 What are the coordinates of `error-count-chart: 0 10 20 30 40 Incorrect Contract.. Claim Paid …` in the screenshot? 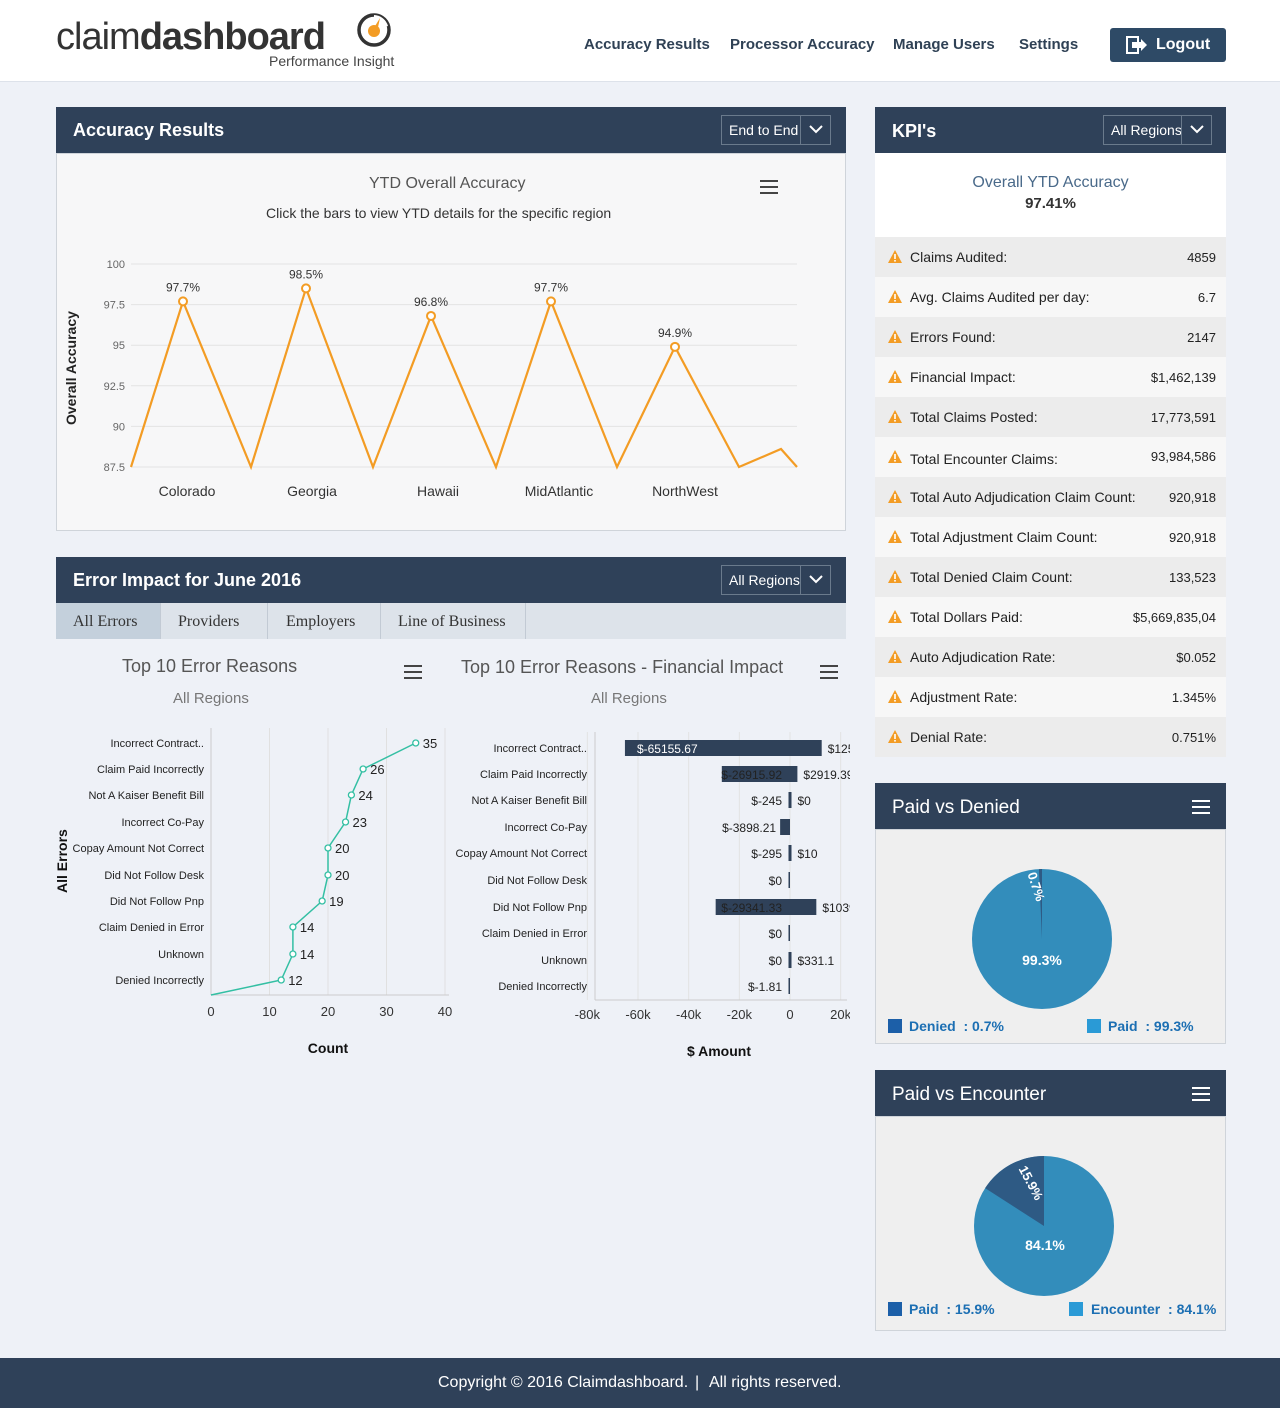 It's located at (255, 895).